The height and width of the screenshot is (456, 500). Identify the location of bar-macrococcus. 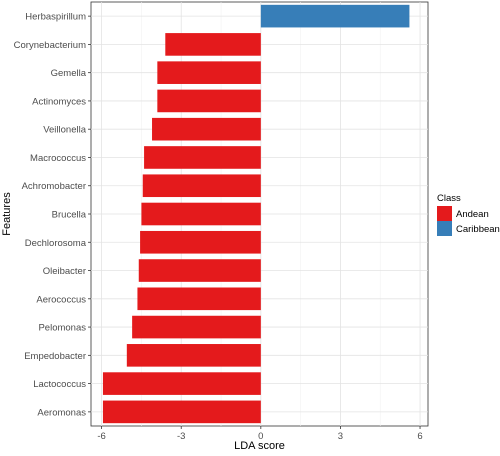
(202, 157).